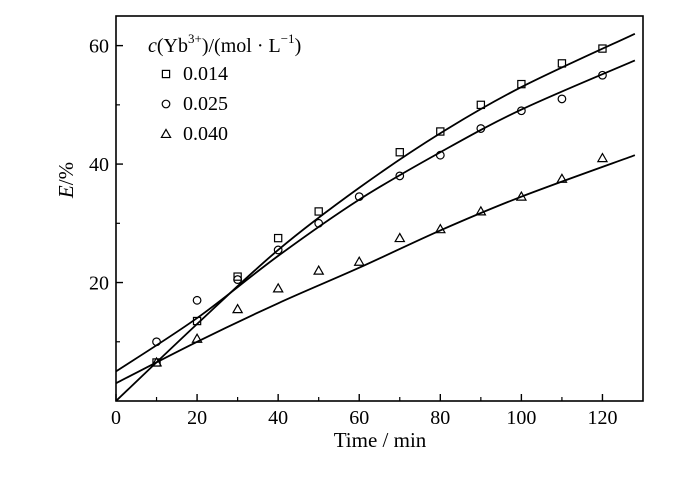 This screenshot has height=481, width=700. I want to click on y-axis-label-main: E, so click(66, 192).